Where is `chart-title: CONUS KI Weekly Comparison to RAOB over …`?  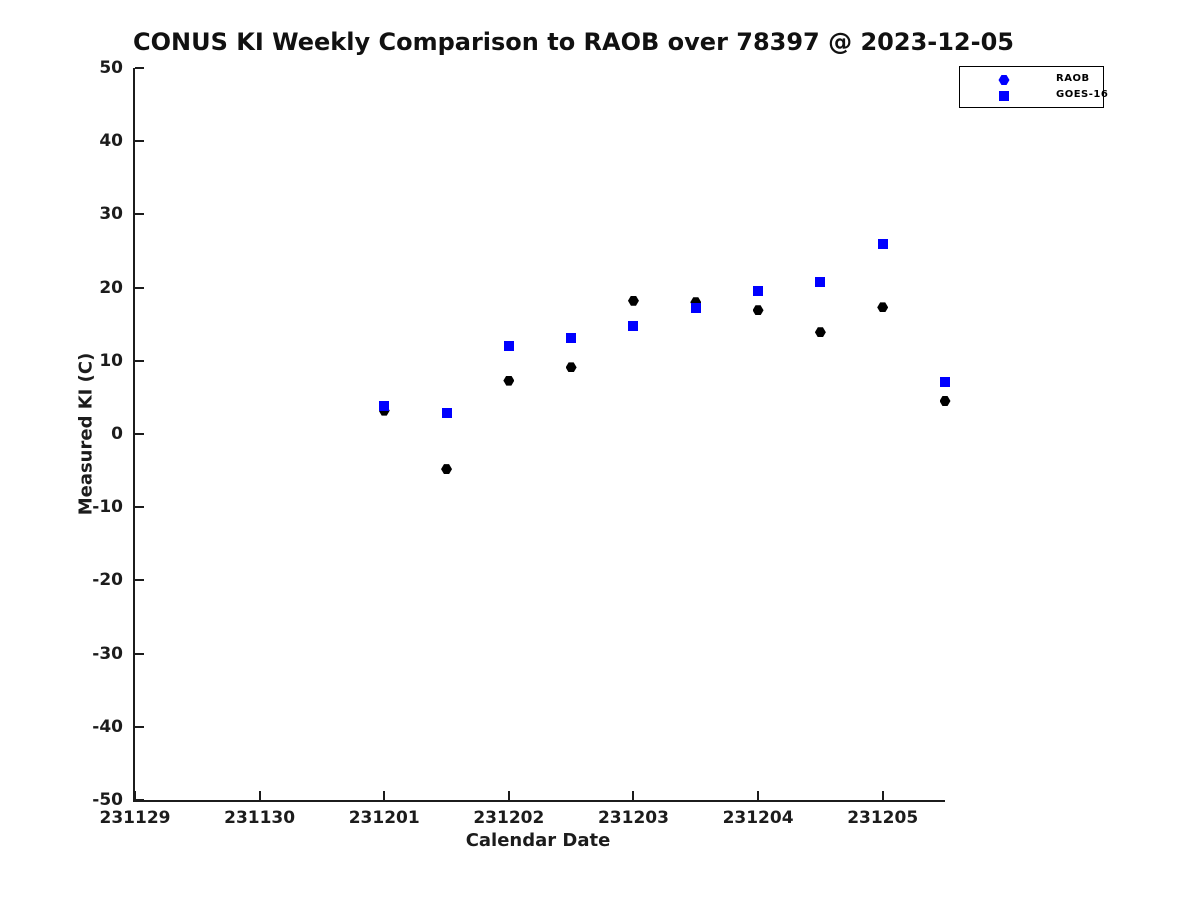 chart-title: CONUS KI Weekly Comparison to RAOB over … is located at coordinates (573, 42).